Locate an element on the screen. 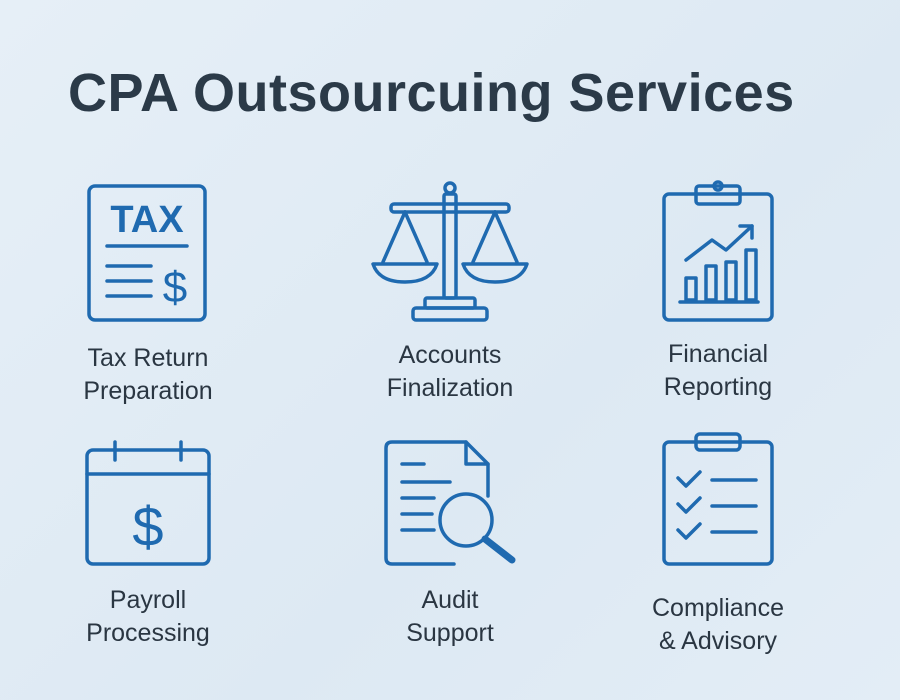 The image size is (900, 700). service-label-line2: Reporting is located at coordinates (718, 387).